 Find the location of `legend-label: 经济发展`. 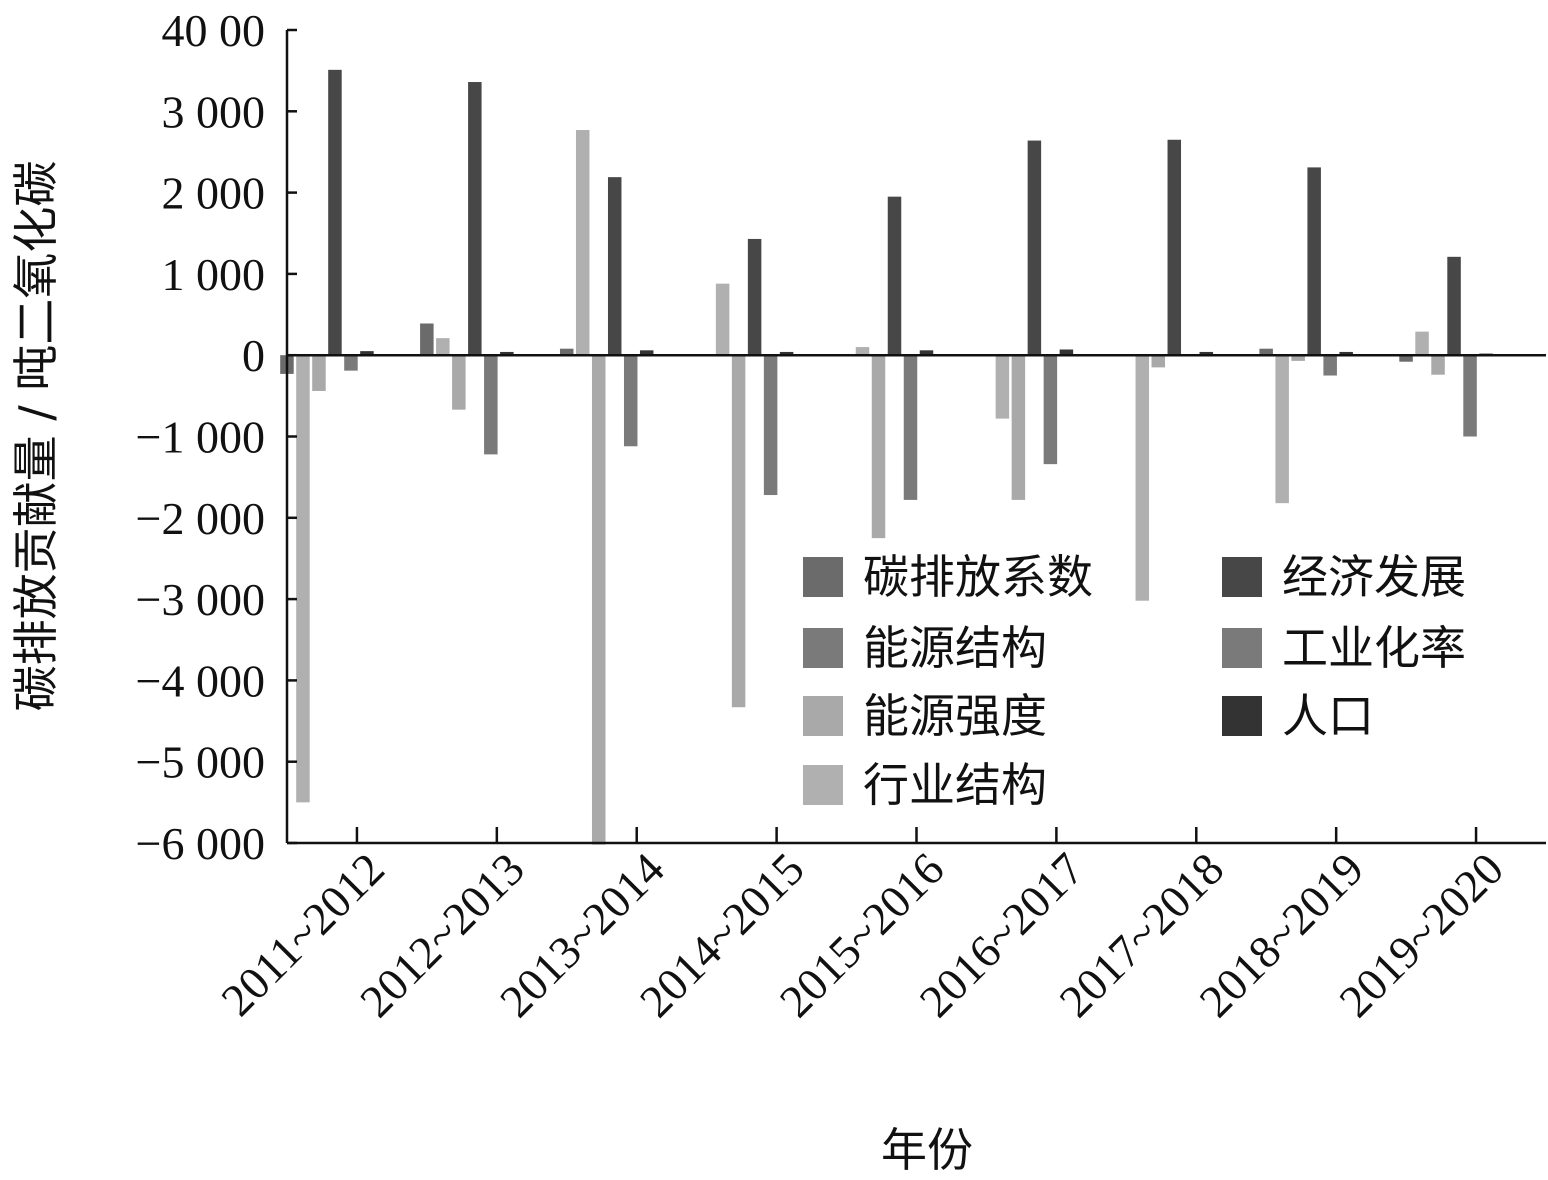

legend-label: 经济发展 is located at coordinates (1374, 577).